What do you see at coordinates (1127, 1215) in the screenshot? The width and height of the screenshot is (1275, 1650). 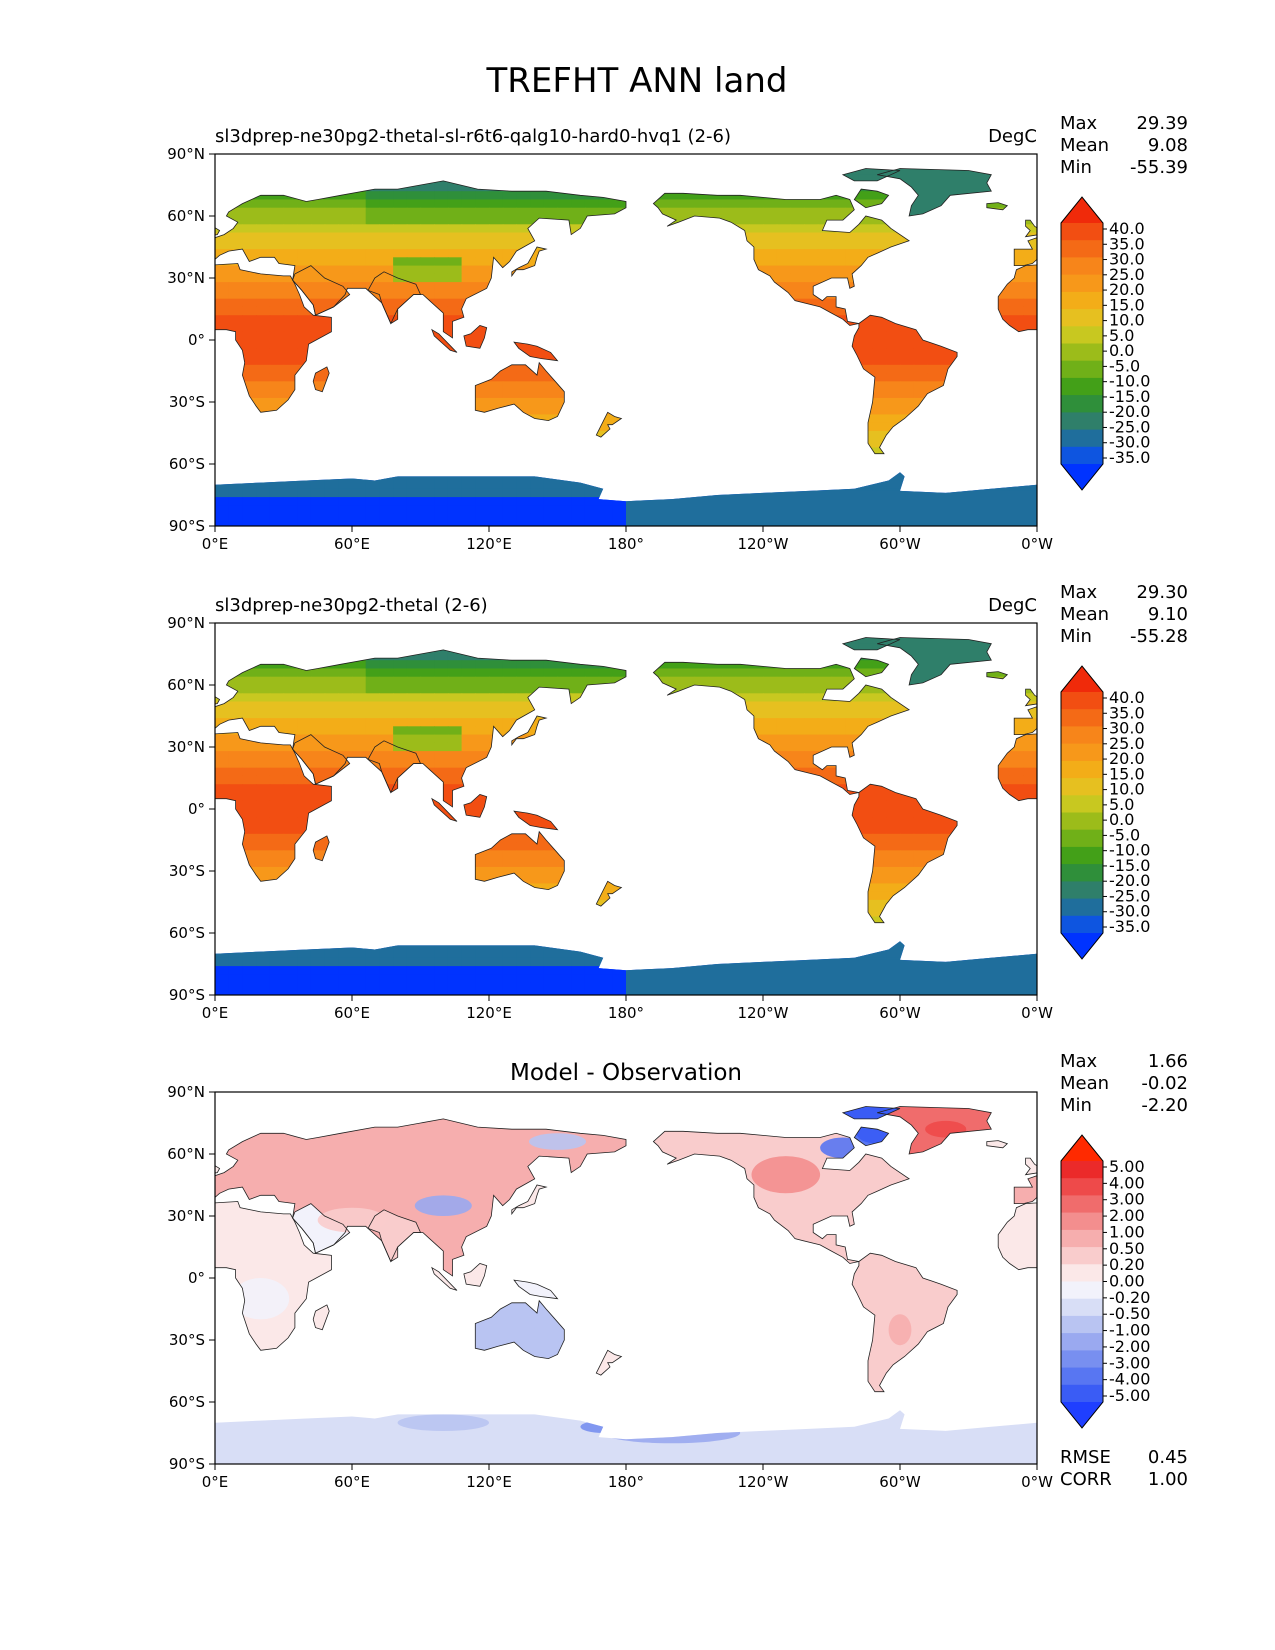 I see `colorbar-label: 2.00` at bounding box center [1127, 1215].